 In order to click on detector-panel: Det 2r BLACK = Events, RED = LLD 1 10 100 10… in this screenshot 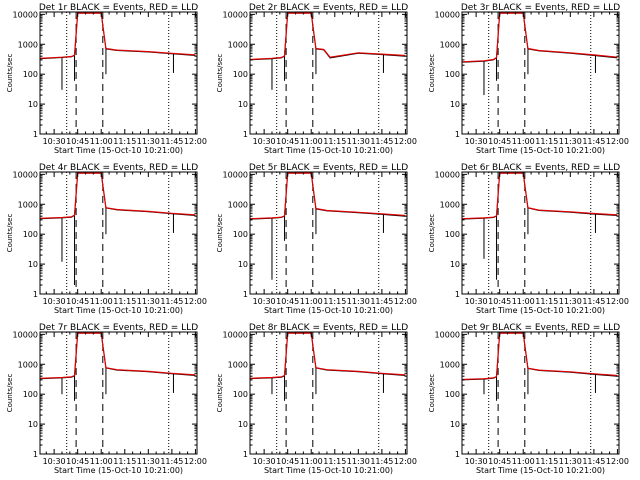, I will do `click(316, 79)`.